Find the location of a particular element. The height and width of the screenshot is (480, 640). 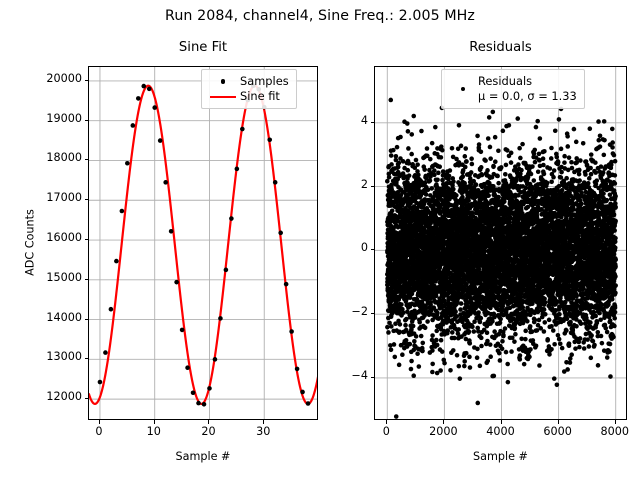

y-tick-label: 20000 is located at coordinates (64, 78).